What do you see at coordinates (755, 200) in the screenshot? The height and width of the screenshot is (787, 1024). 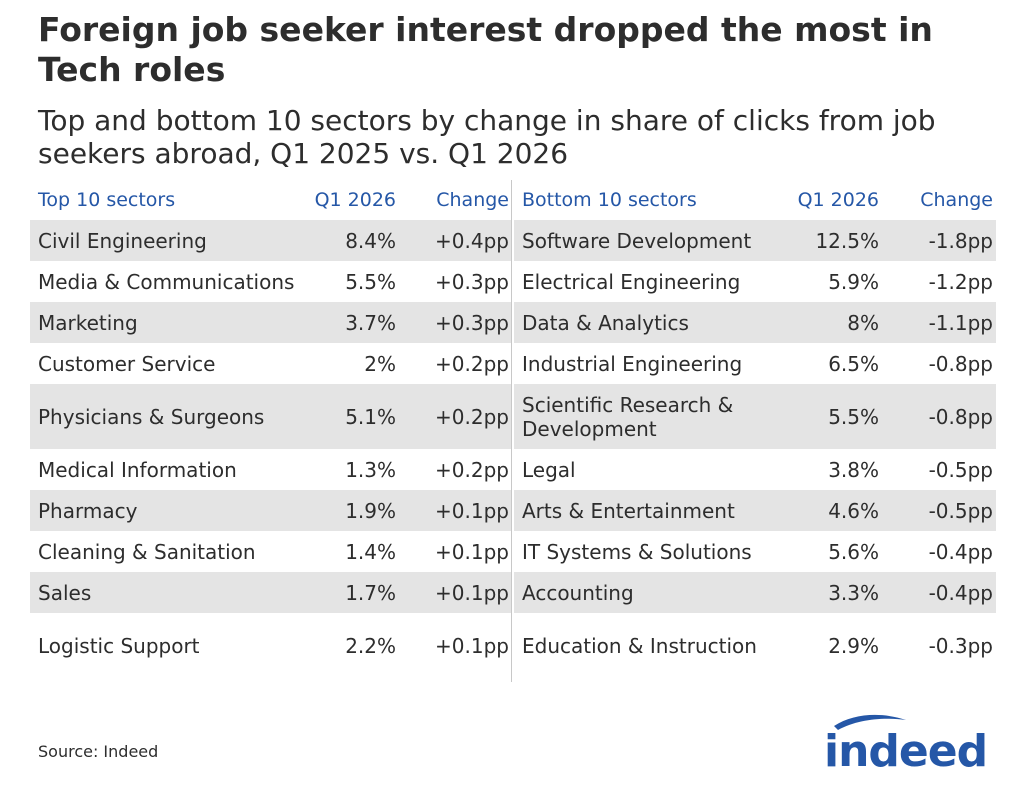 I see `bottom-table-header: Bottom 10 sectors Q1 2026 Change` at bounding box center [755, 200].